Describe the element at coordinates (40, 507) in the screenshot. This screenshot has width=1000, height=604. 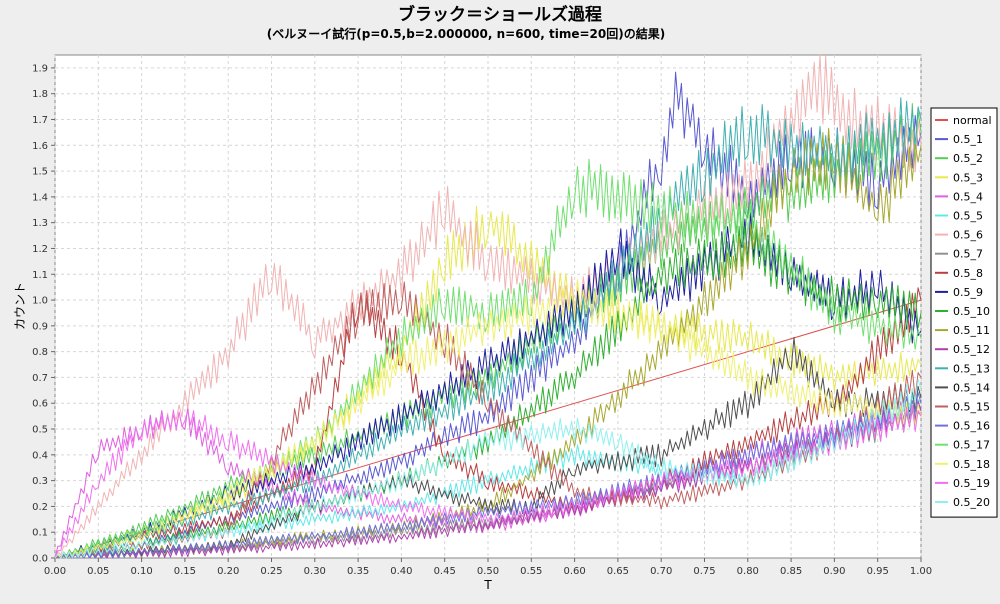
I see `y-tick-label: 0.2` at that location.